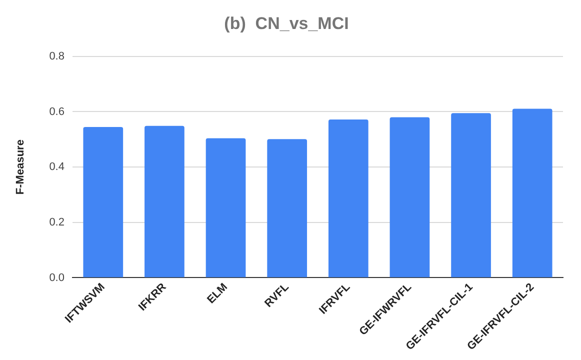  I want to click on y-axis-title: F-Measure, so click(20, 167).